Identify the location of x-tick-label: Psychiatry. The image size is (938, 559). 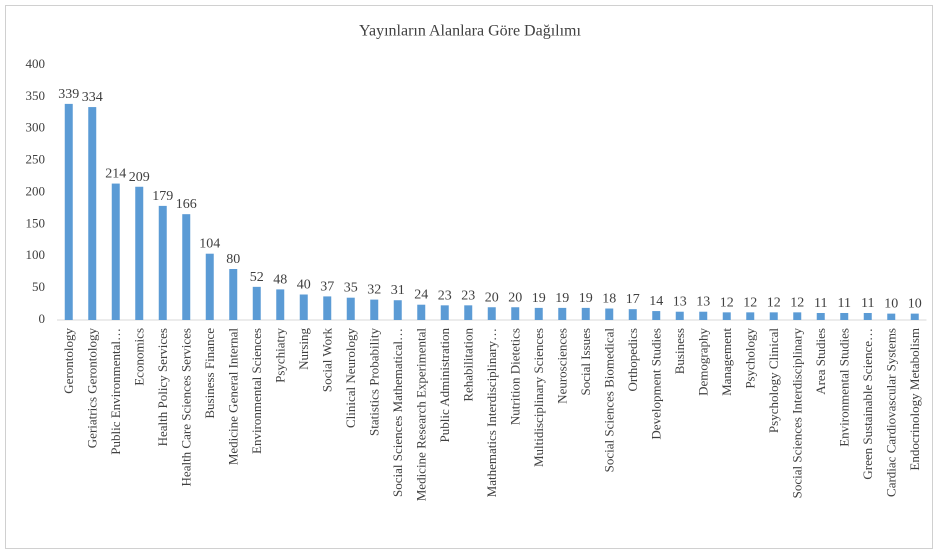
(279, 355).